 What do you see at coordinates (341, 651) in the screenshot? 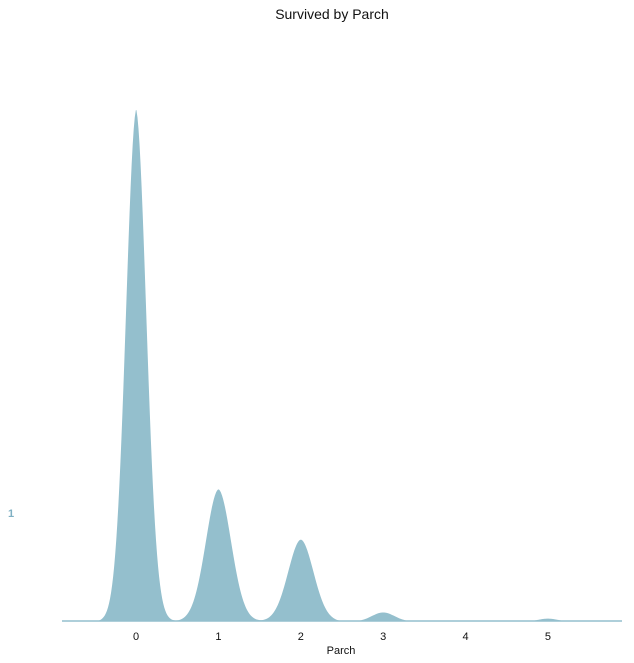
I see `x-axis-label: Parch` at bounding box center [341, 651].